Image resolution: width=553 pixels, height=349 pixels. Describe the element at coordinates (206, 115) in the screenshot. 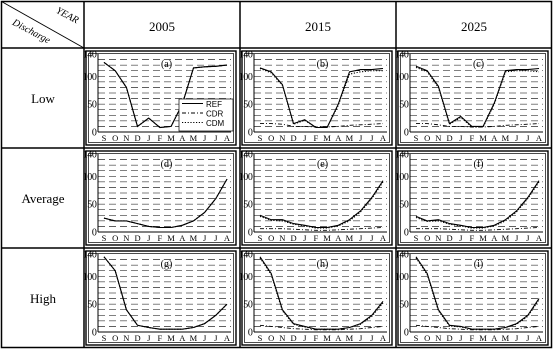

I see `legend-box` at that location.